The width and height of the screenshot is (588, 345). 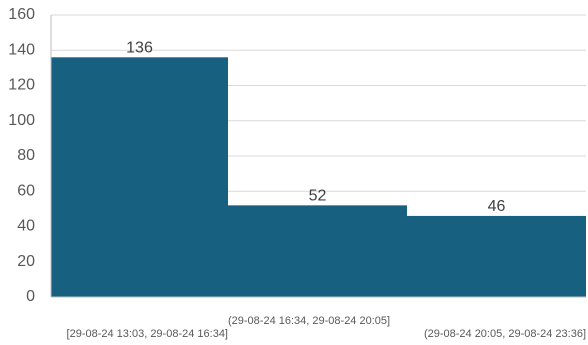 What do you see at coordinates (26, 261) in the screenshot?
I see `y-tick-label: 20` at bounding box center [26, 261].